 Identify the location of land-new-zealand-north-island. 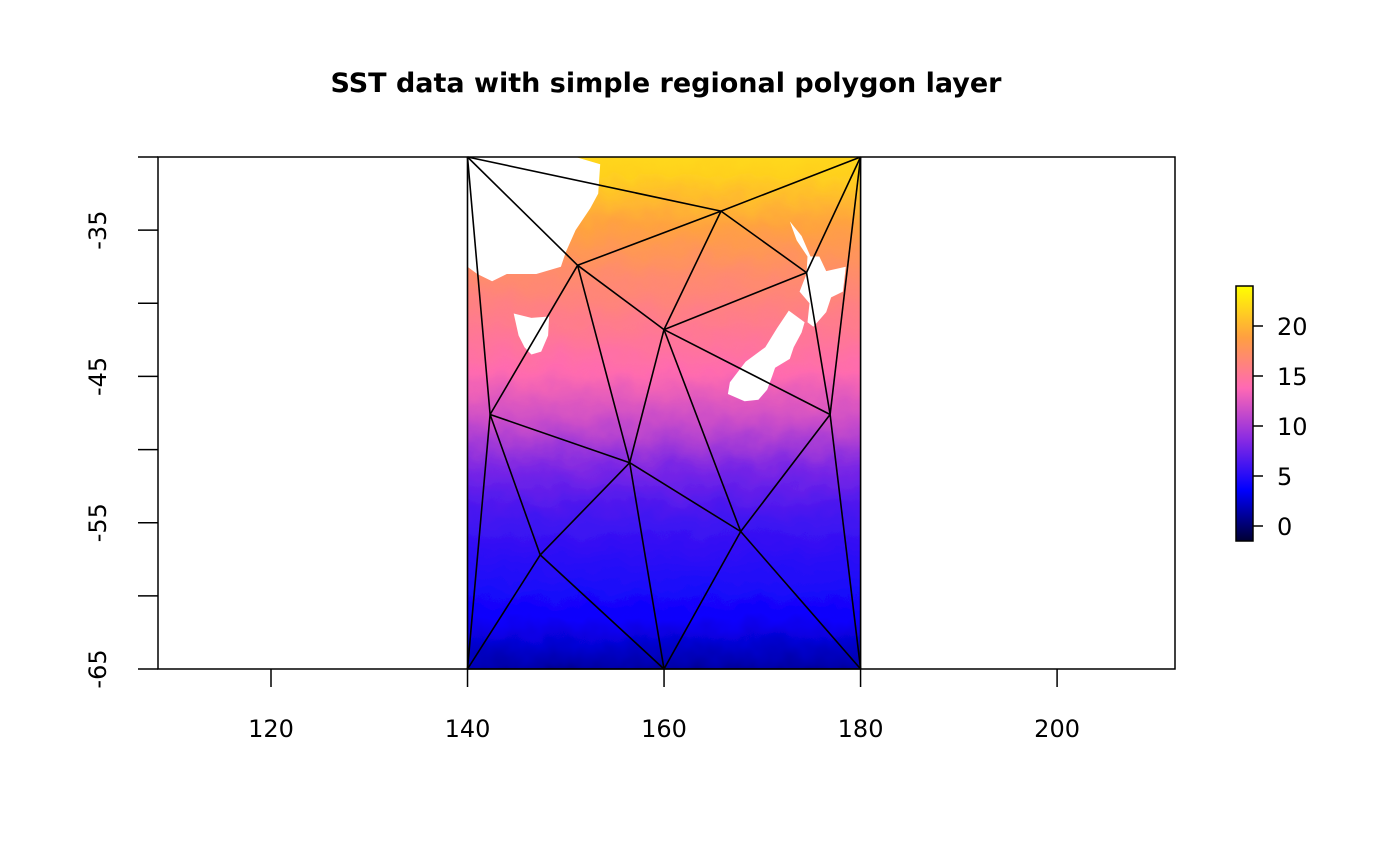
(817, 274).